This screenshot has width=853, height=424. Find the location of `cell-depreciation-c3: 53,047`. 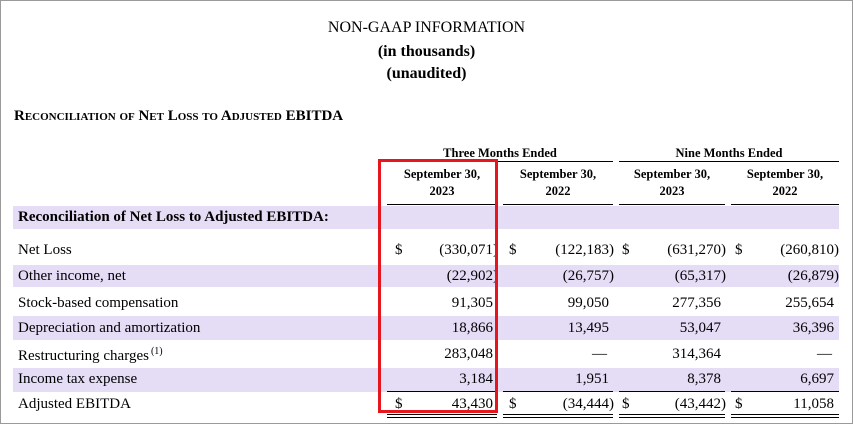

cell-depreciation-c3: 53,047 is located at coordinates (700, 328).